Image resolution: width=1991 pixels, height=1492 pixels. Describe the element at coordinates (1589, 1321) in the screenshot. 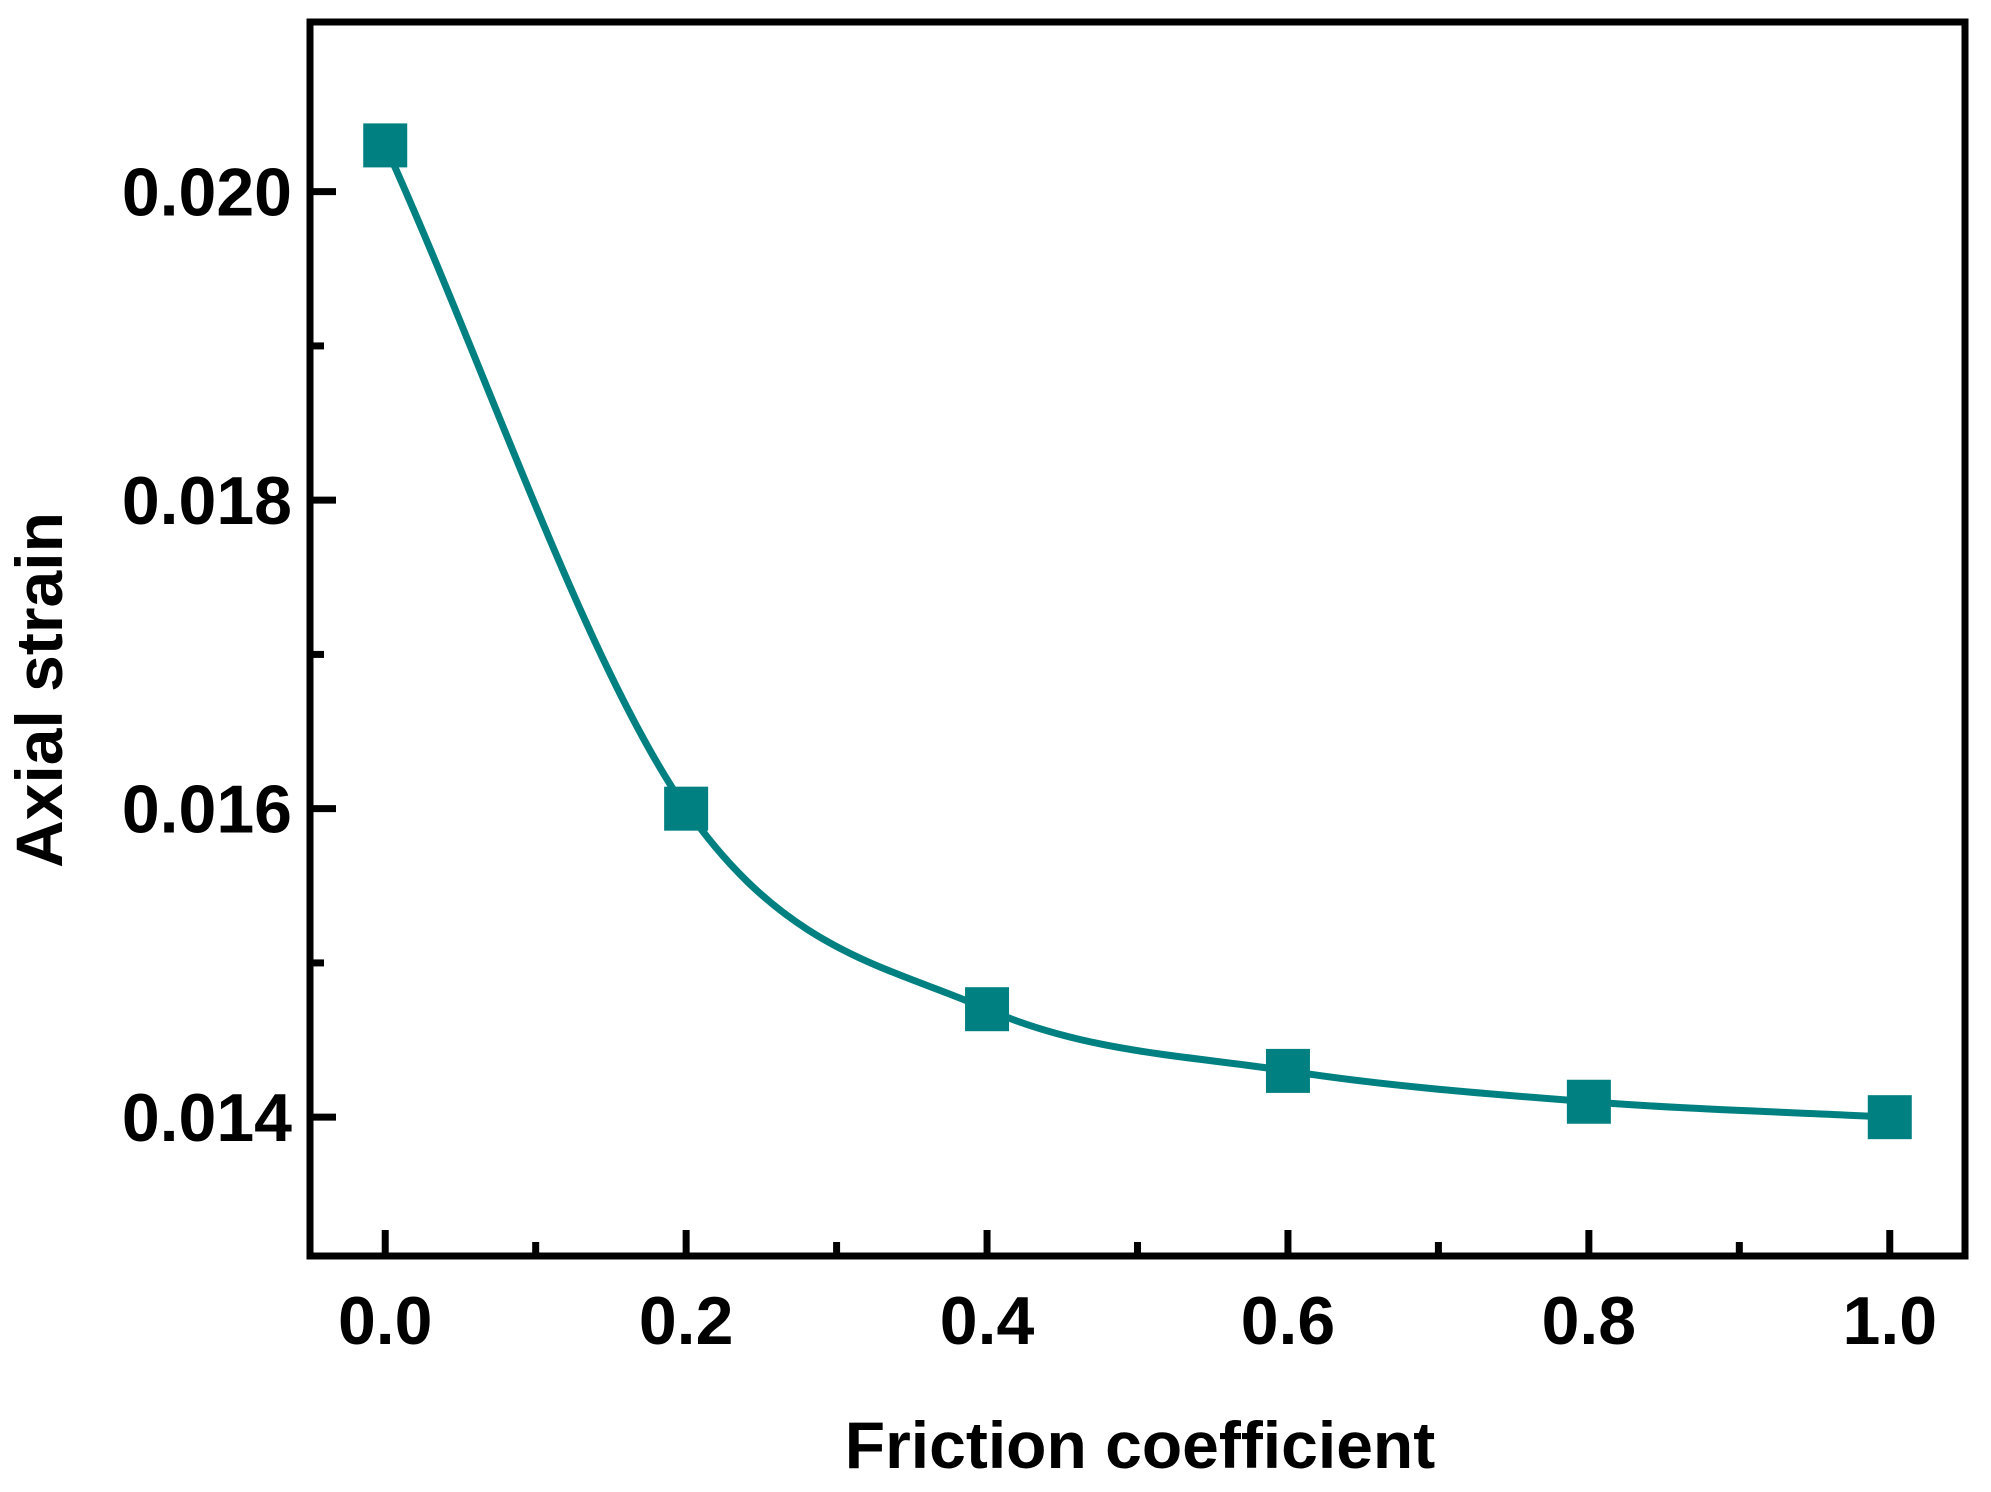

I see `x-tick-label: 0.8` at that location.